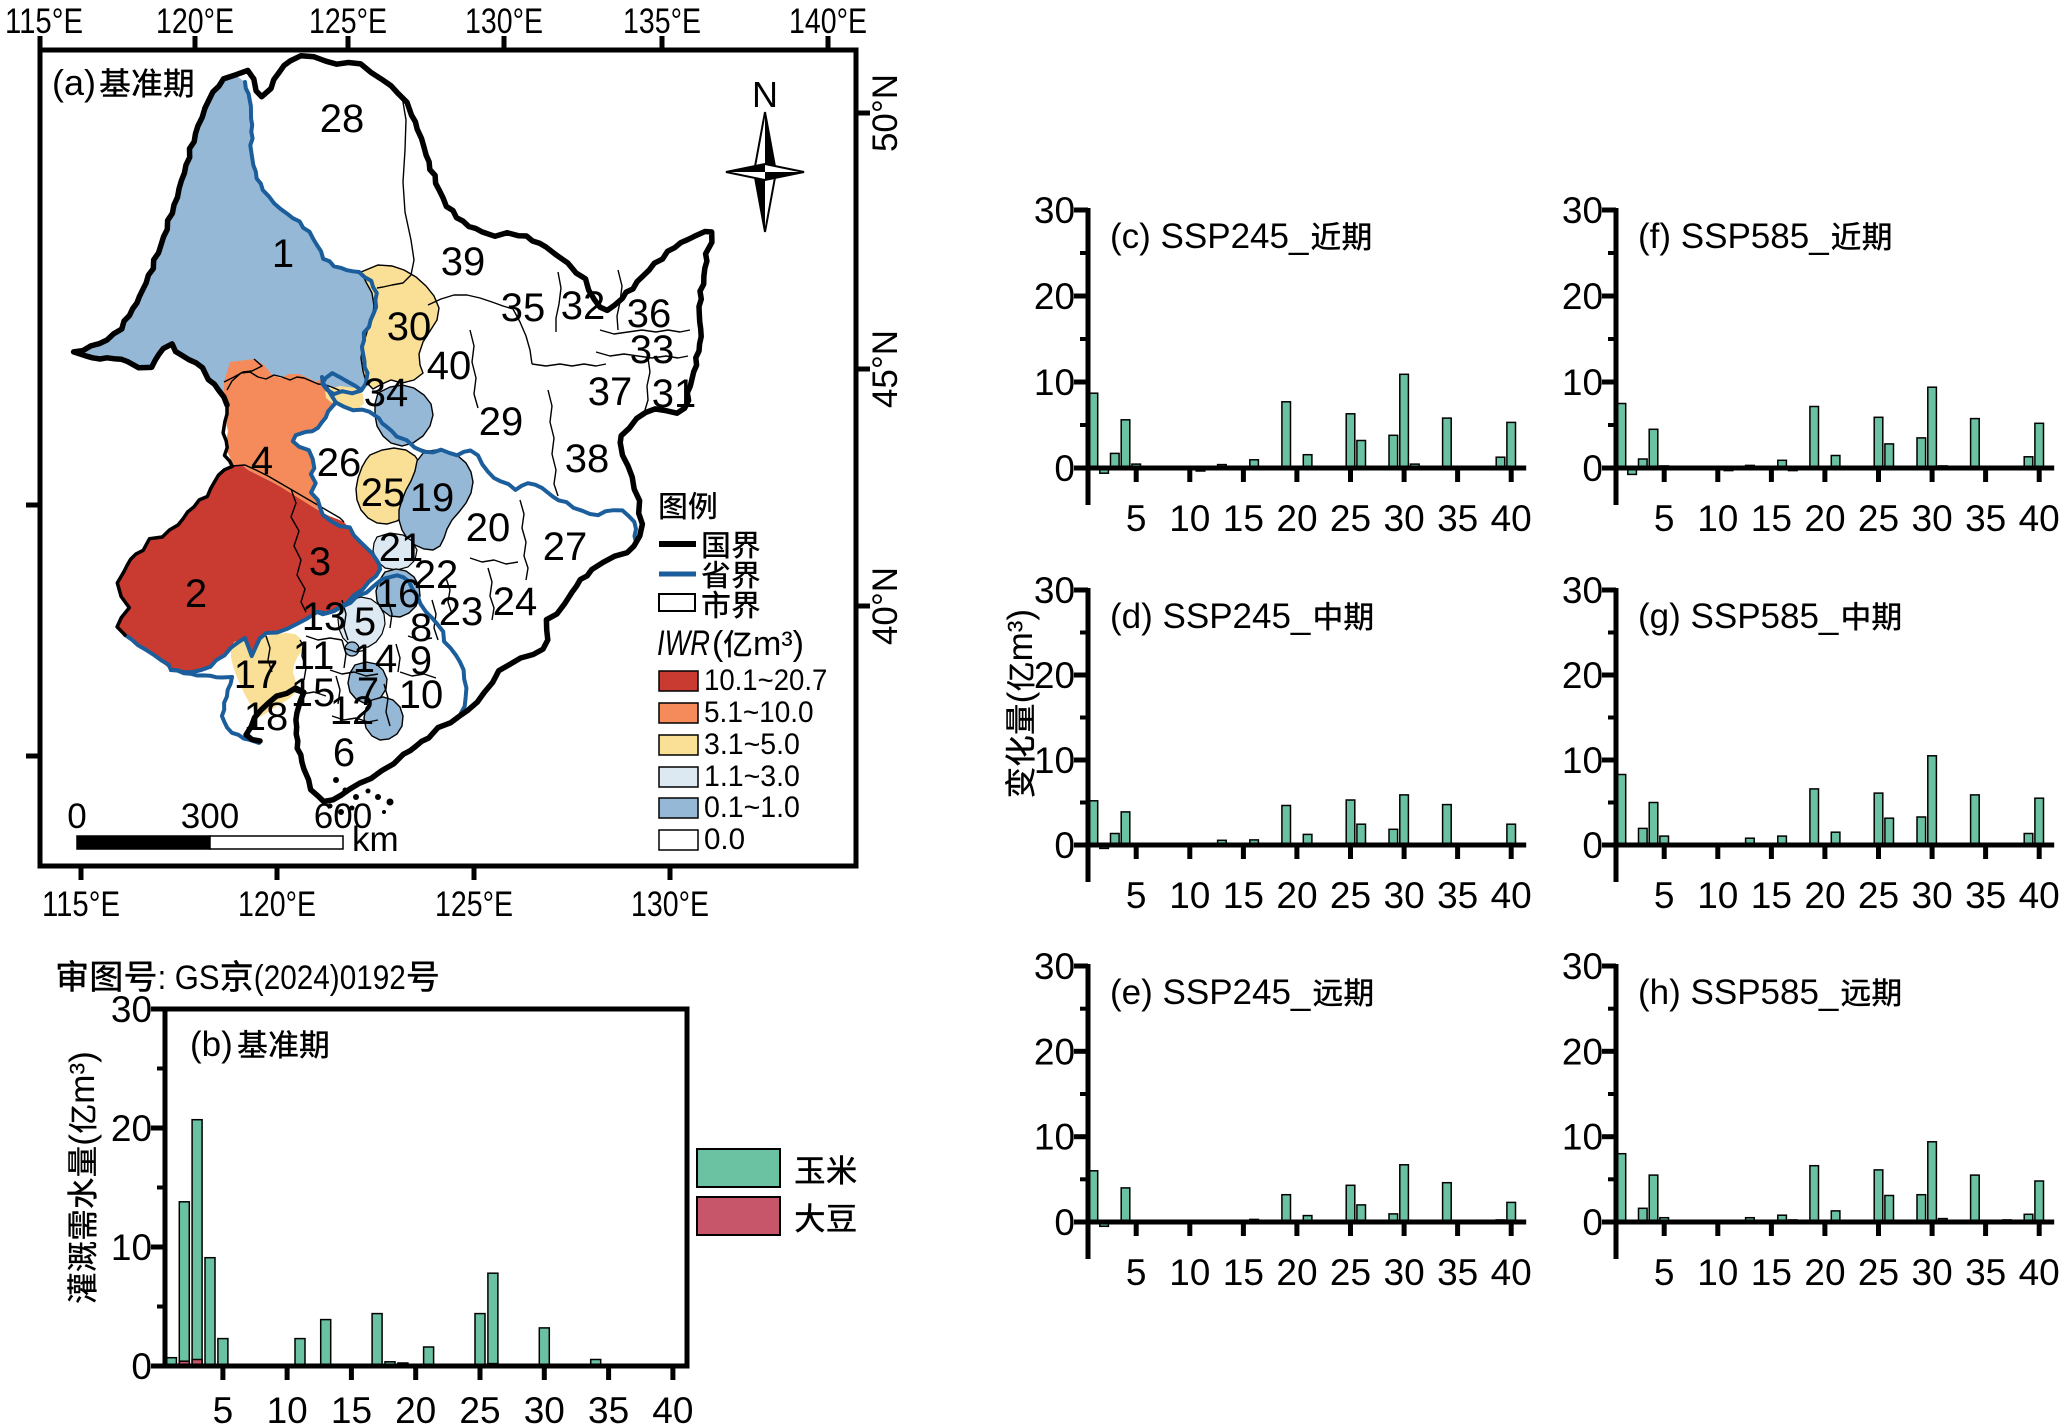  I want to click on svg-text: 19, so click(432, 498).